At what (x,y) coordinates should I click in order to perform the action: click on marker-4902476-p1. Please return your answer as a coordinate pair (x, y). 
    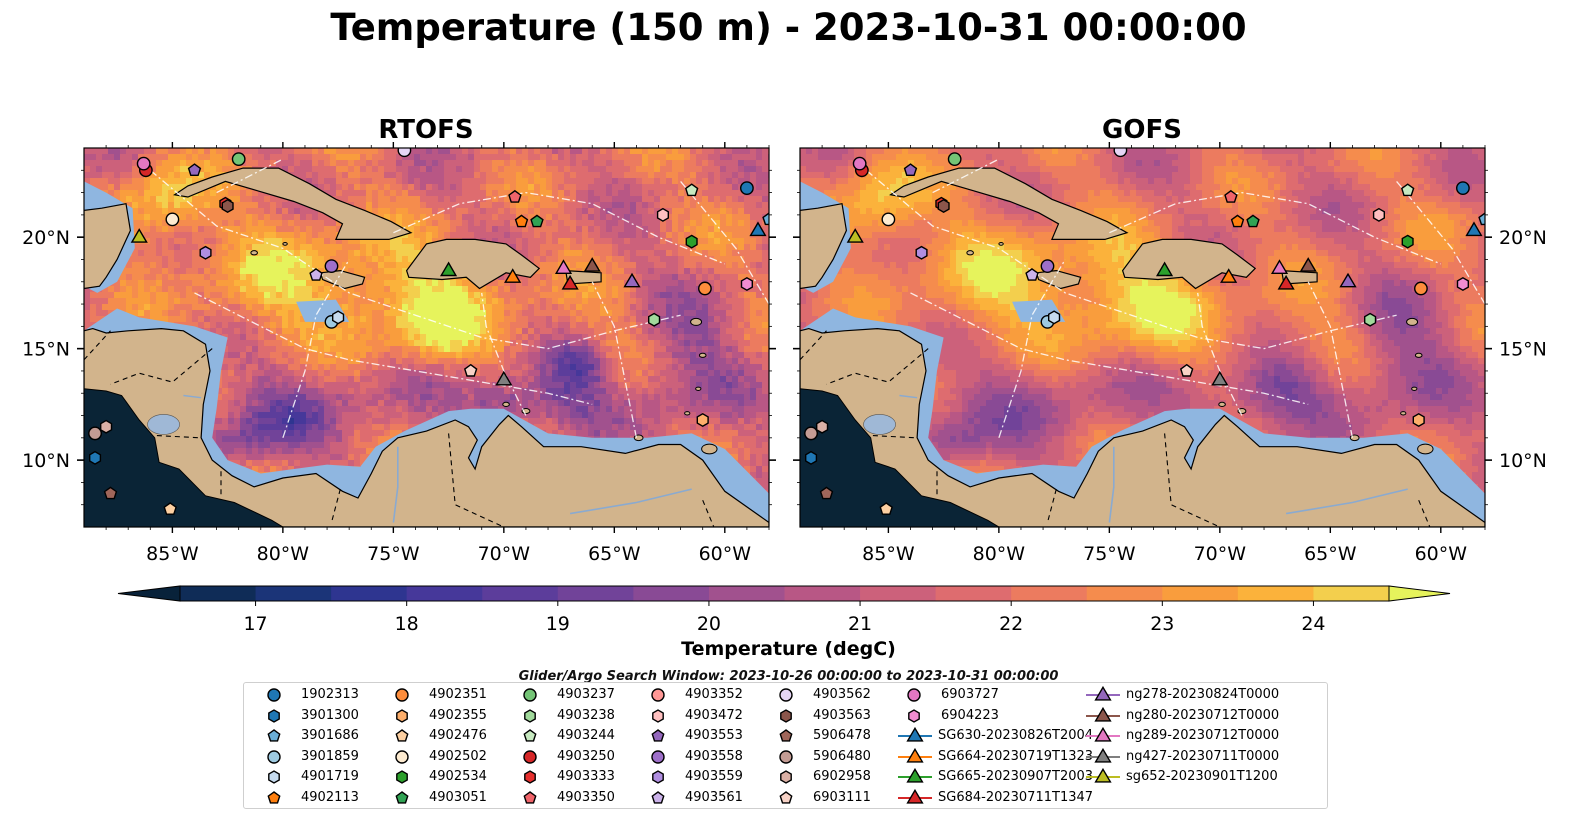
    Looking at the image, I should click on (886, 508).